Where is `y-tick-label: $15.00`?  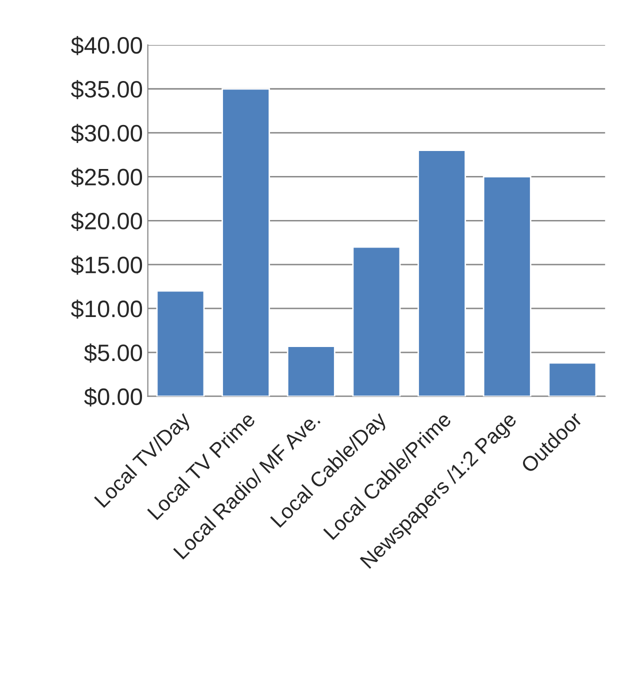 y-tick-label: $15.00 is located at coordinates (106, 265).